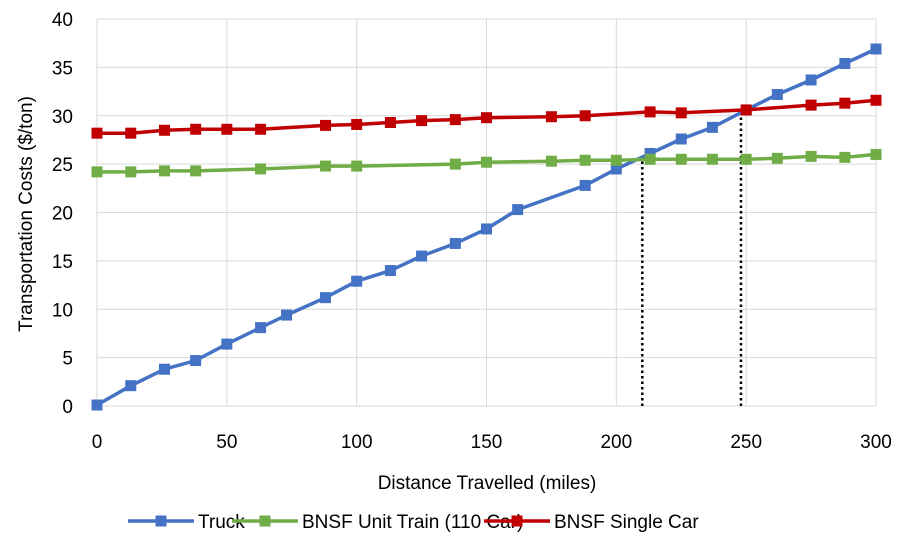 The width and height of the screenshot is (900, 539). I want to click on y-tick-label: 15, so click(62, 262).